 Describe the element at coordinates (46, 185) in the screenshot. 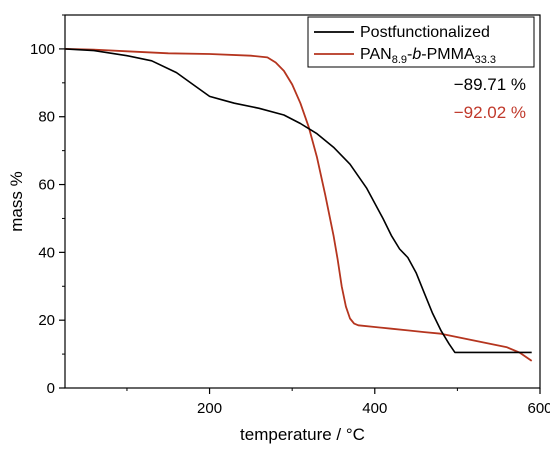

I see `y-tick-label: 60` at that location.